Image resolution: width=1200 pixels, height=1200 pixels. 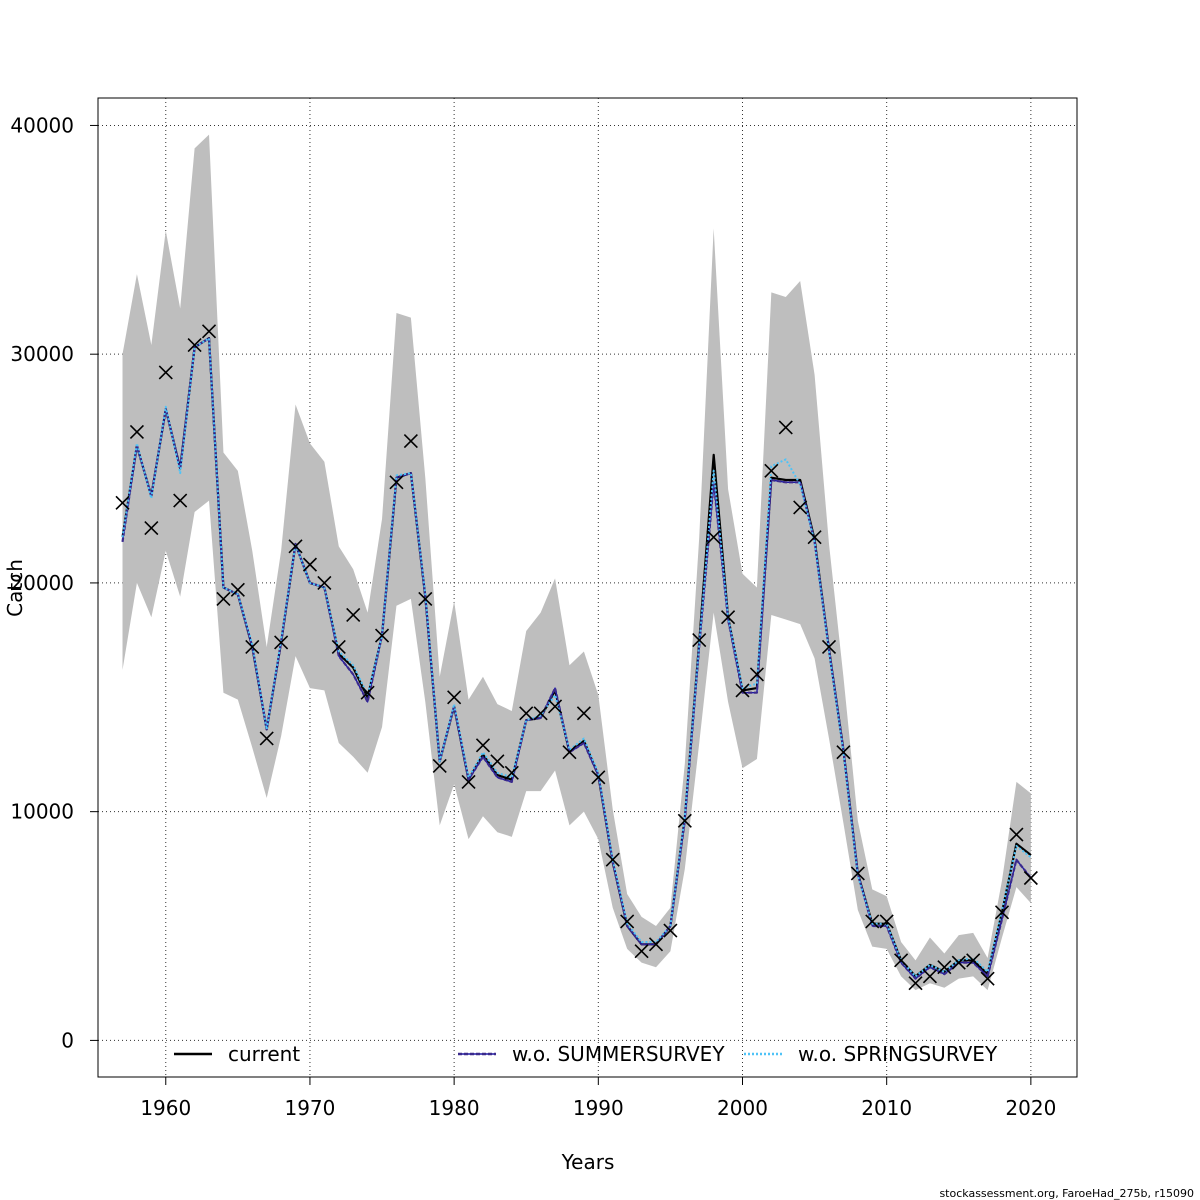 I want to click on x-tick-label: 1960, so click(x=165, y=1108).